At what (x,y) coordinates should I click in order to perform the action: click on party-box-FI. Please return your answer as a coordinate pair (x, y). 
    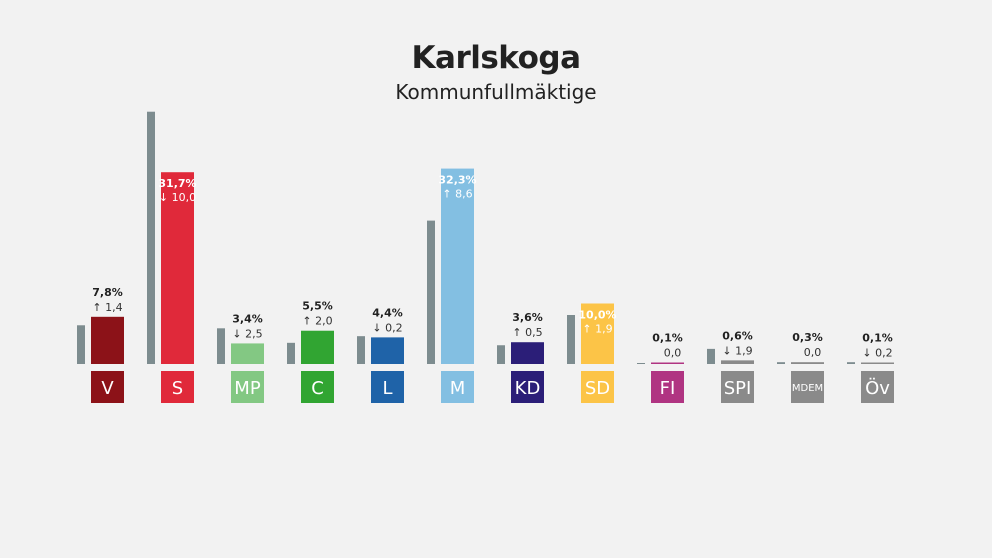
    Looking at the image, I should click on (667, 387).